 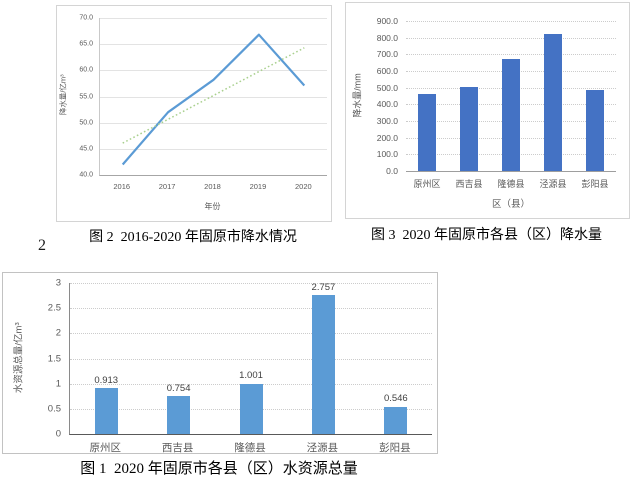 What do you see at coordinates (510, 205) in the screenshot?
I see `x-axis-title: 区（县）` at bounding box center [510, 205].